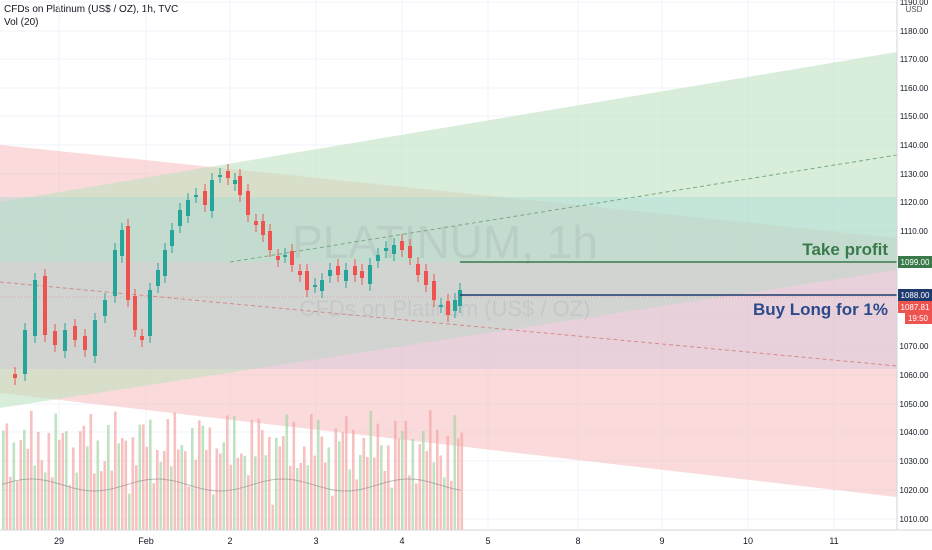 The height and width of the screenshot is (550, 932). Describe the element at coordinates (914, 31) in the screenshot. I see `price-tick: 1180.00` at that location.